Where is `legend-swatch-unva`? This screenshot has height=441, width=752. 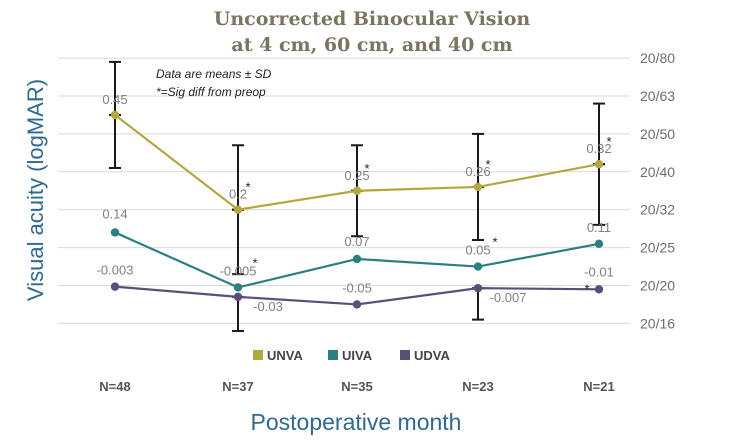 legend-swatch-unva is located at coordinates (258, 355).